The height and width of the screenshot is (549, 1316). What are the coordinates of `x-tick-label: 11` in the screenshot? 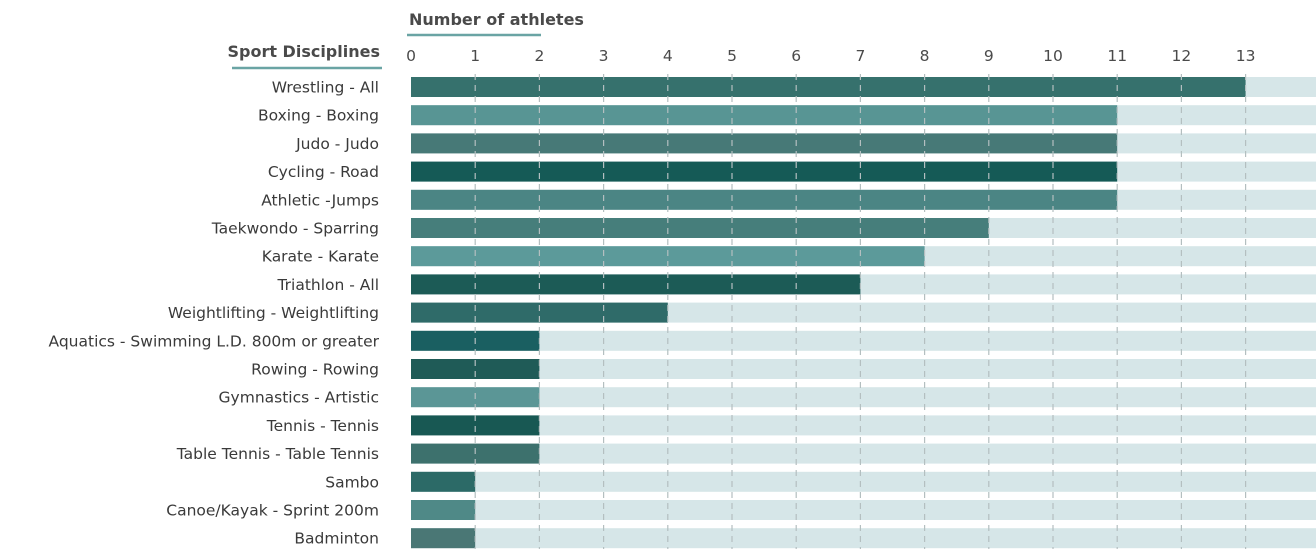 It's located at (1117, 56).